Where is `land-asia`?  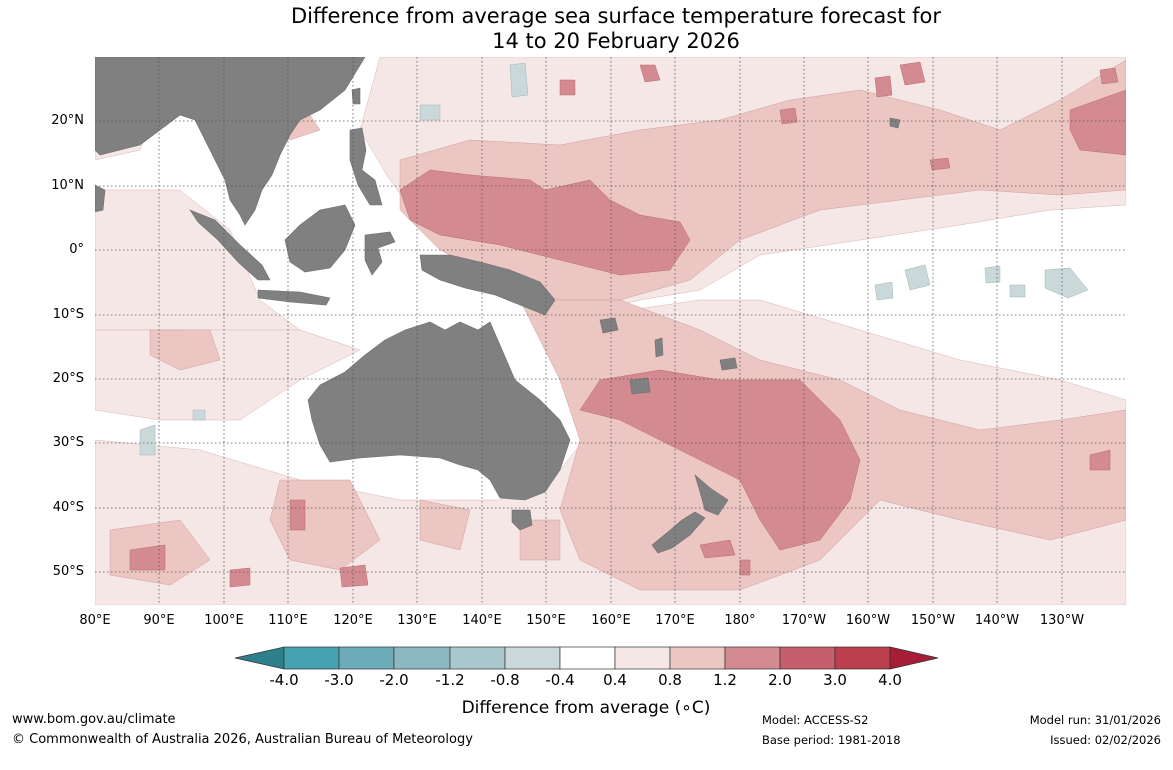 land-asia is located at coordinates (230, 141).